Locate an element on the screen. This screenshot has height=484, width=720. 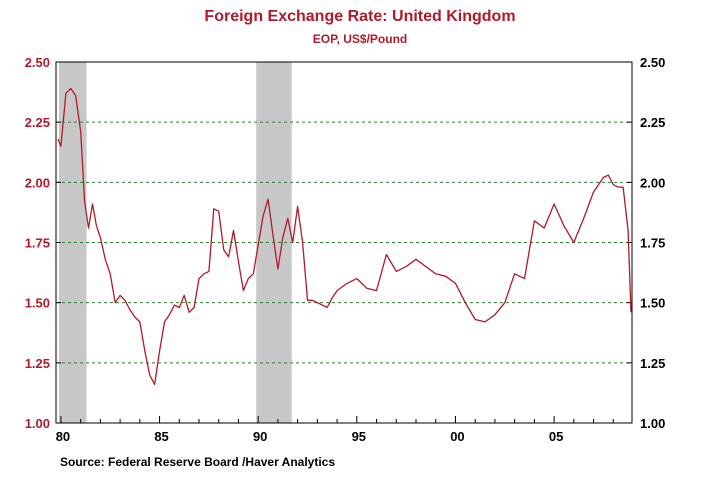
y-tick-label-right: 1.25 is located at coordinates (652, 363).